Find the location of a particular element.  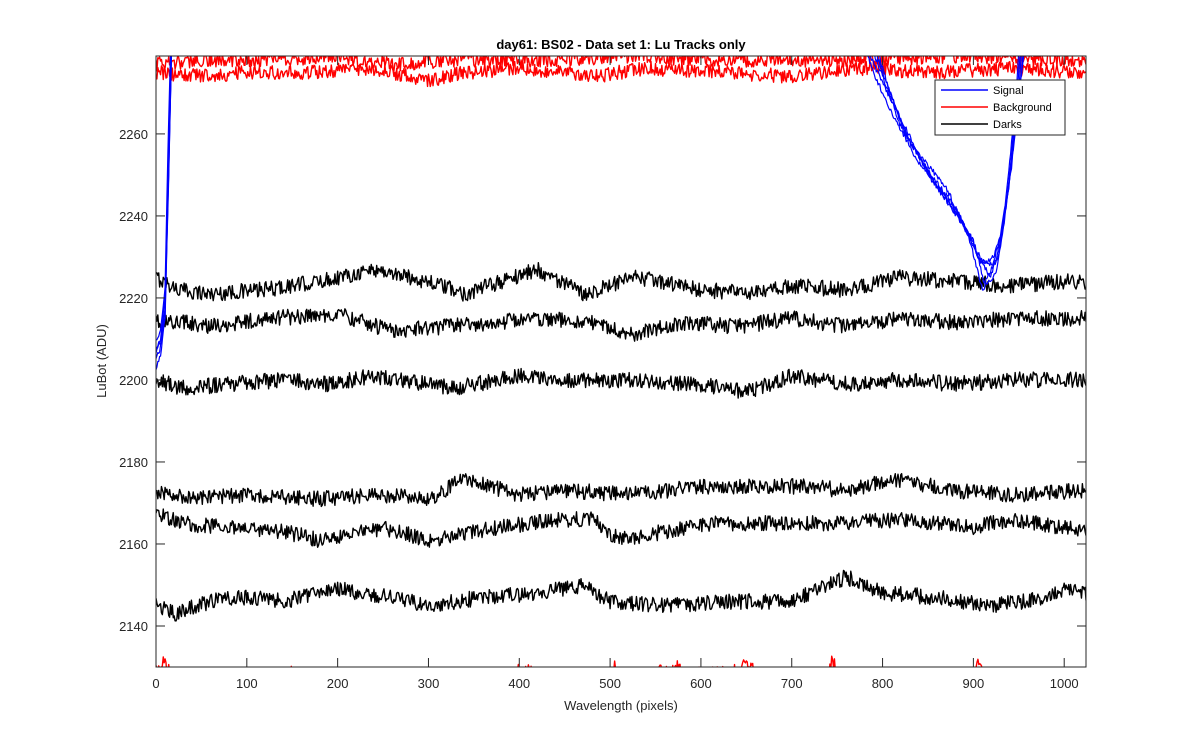

x-tick-label: 800 is located at coordinates (883, 683).